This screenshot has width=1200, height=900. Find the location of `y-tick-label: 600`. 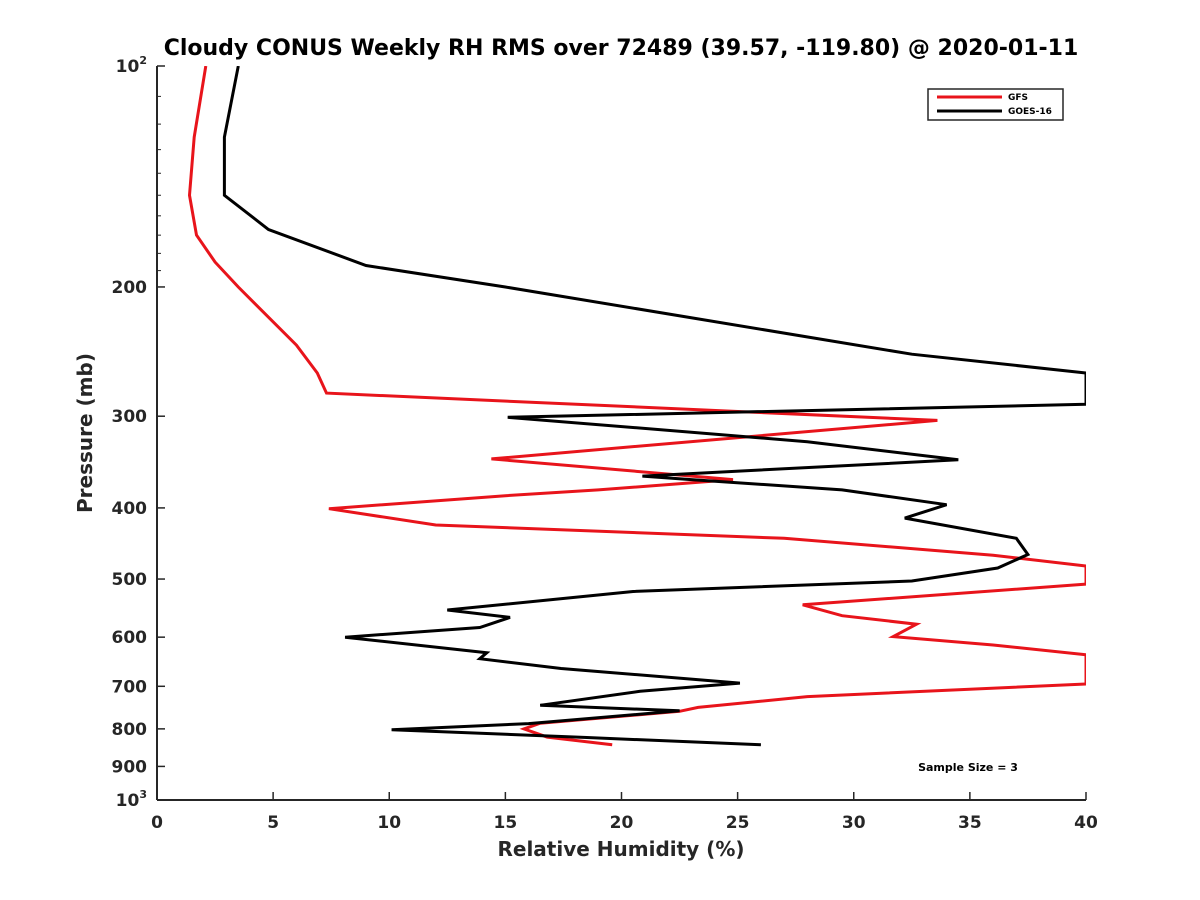

y-tick-label: 600 is located at coordinates (130, 638).